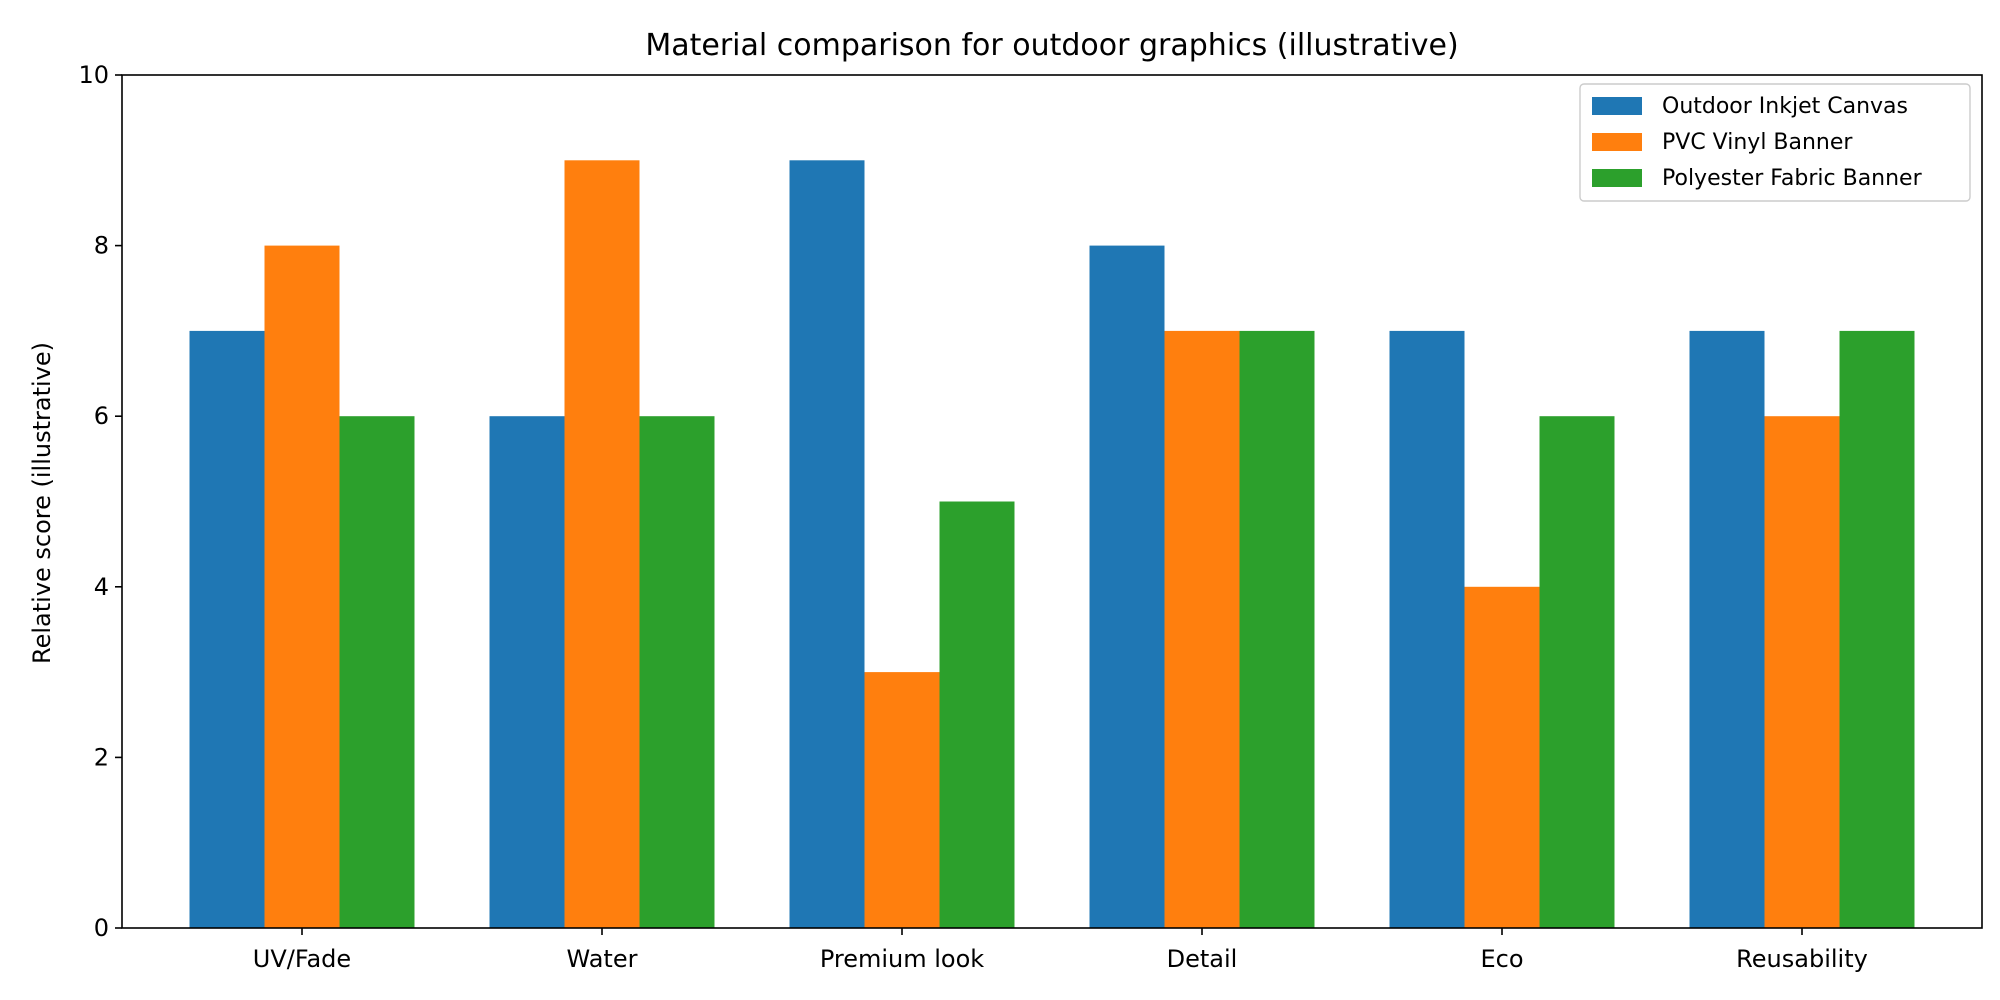 This screenshot has width=2000, height=1000. I want to click on legend-label: Outdoor Inkjet Canvas, so click(1785, 106).